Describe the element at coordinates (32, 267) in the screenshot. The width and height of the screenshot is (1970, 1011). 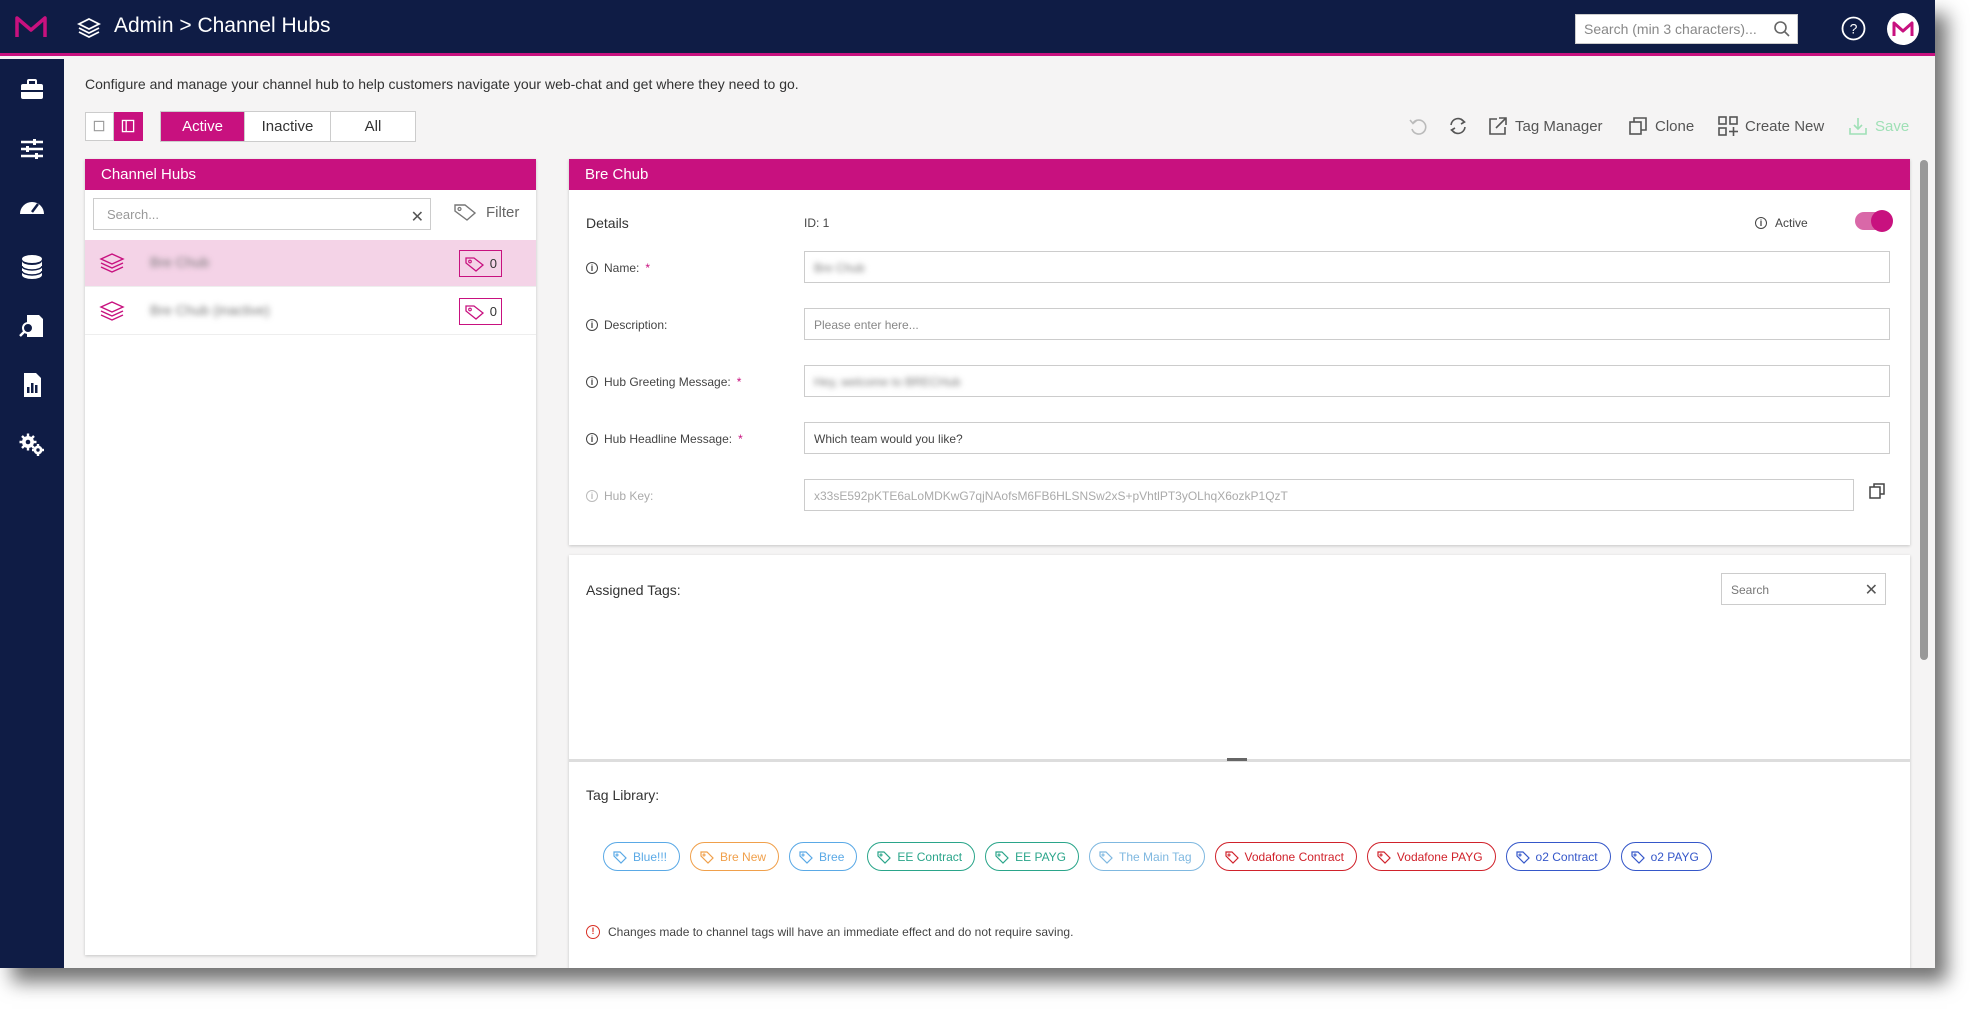
I see `database-icon` at that location.